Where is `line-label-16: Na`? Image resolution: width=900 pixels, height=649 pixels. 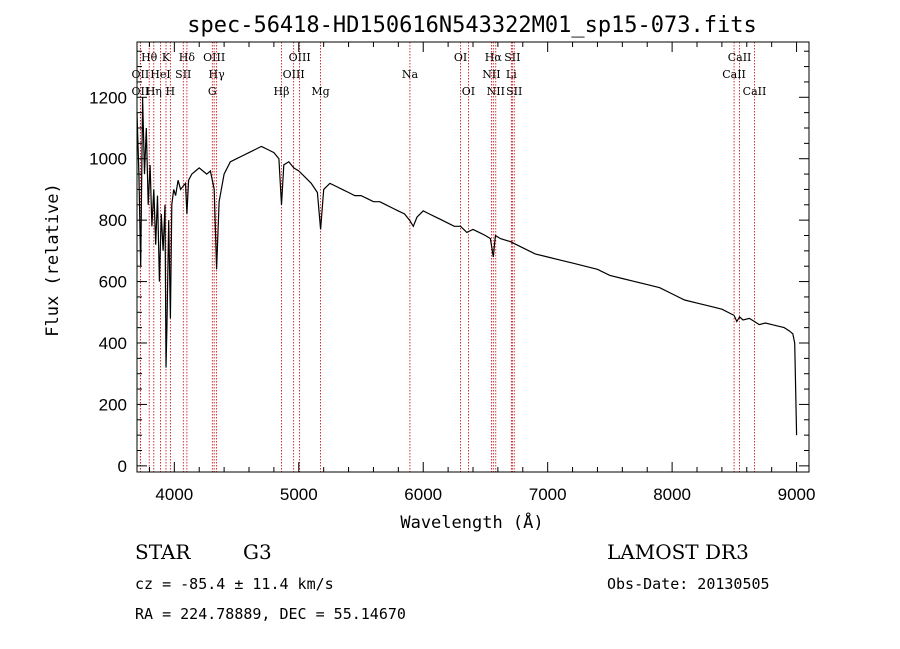
line-label-16: Na is located at coordinates (410, 74).